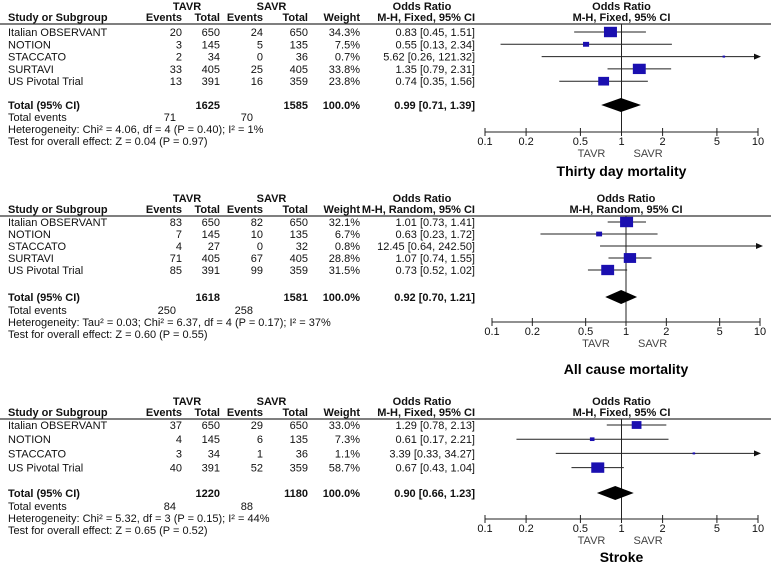 This screenshot has height=571, width=771. I want to click on savr-events: 0, so click(260, 247).